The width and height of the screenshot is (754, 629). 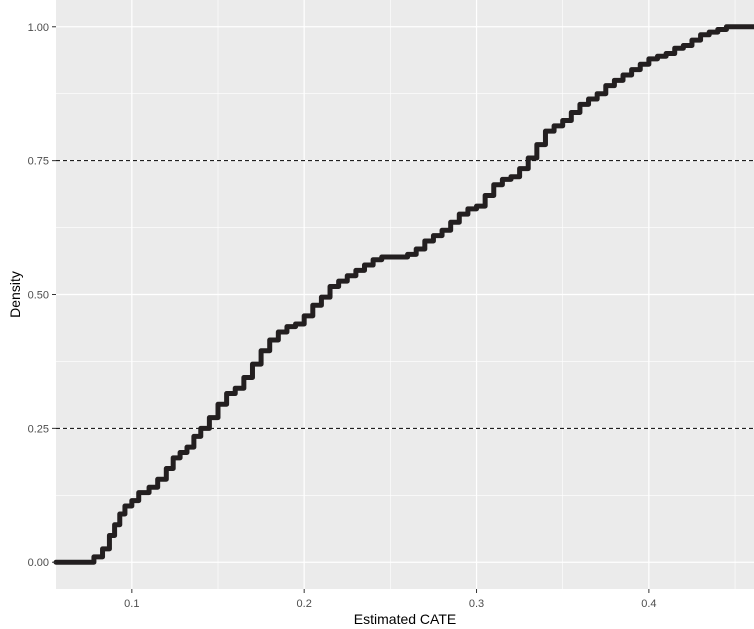 I want to click on y-tick-label: 0.50, so click(x=38, y=296).